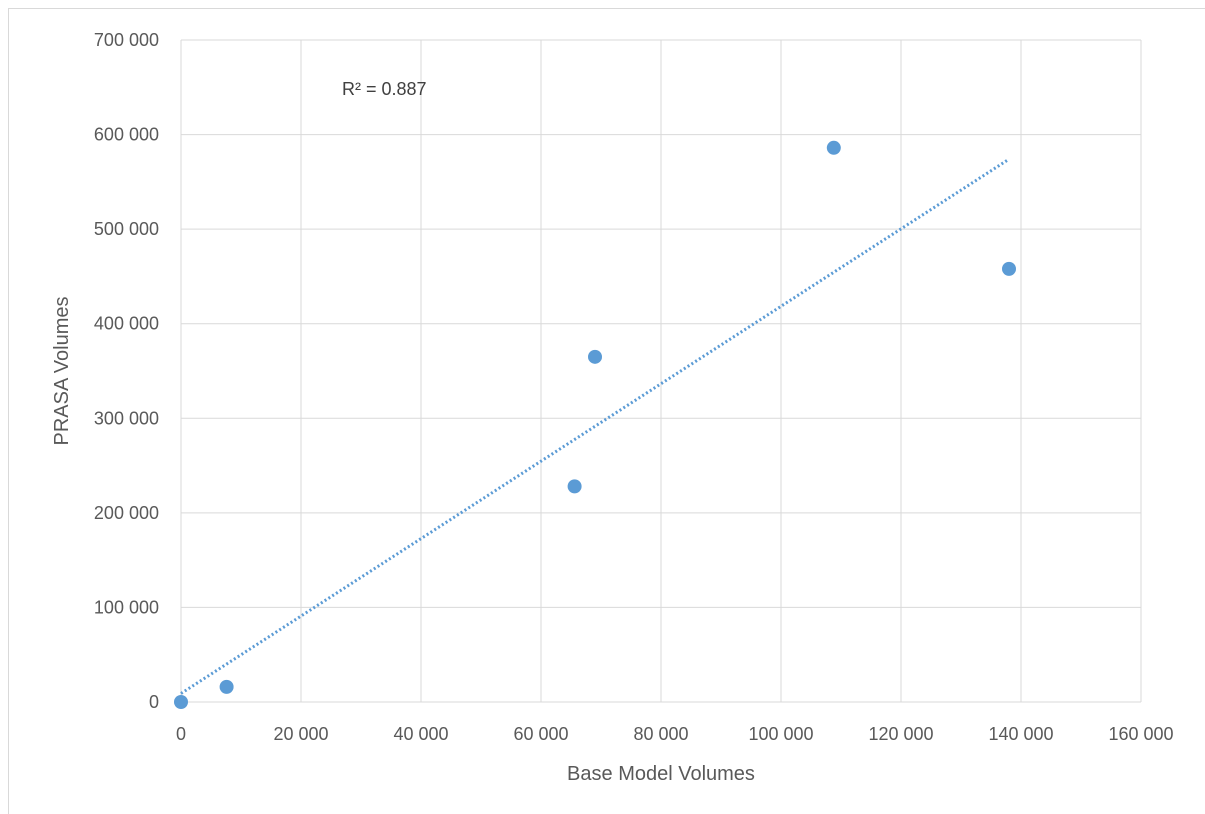 The width and height of the screenshot is (1205, 814). I want to click on x-tick-label: 60 000, so click(540, 734).